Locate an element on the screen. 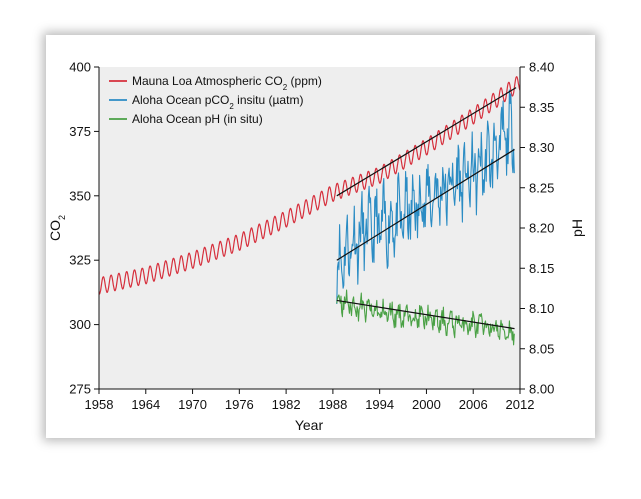  y-right-tick-label: 8.30 is located at coordinates (541, 147).